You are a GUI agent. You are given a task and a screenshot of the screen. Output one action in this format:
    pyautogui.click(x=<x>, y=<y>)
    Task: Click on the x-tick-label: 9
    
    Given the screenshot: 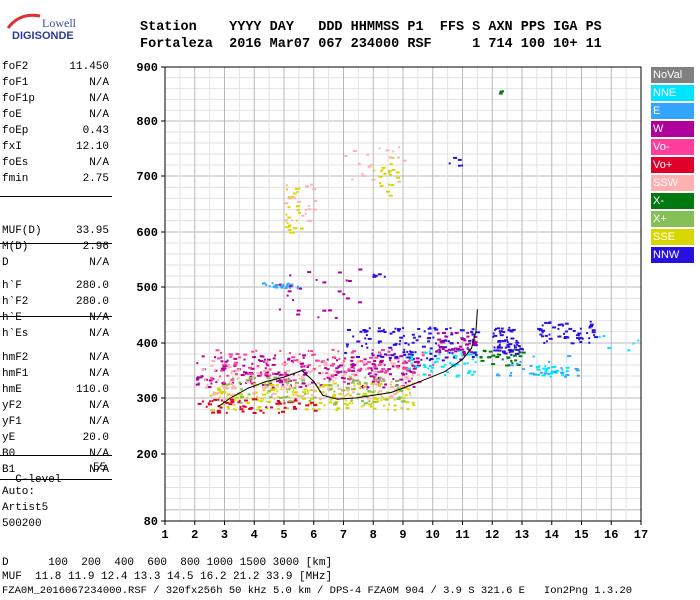 What is the action you would take?
    pyautogui.click(x=402, y=535)
    